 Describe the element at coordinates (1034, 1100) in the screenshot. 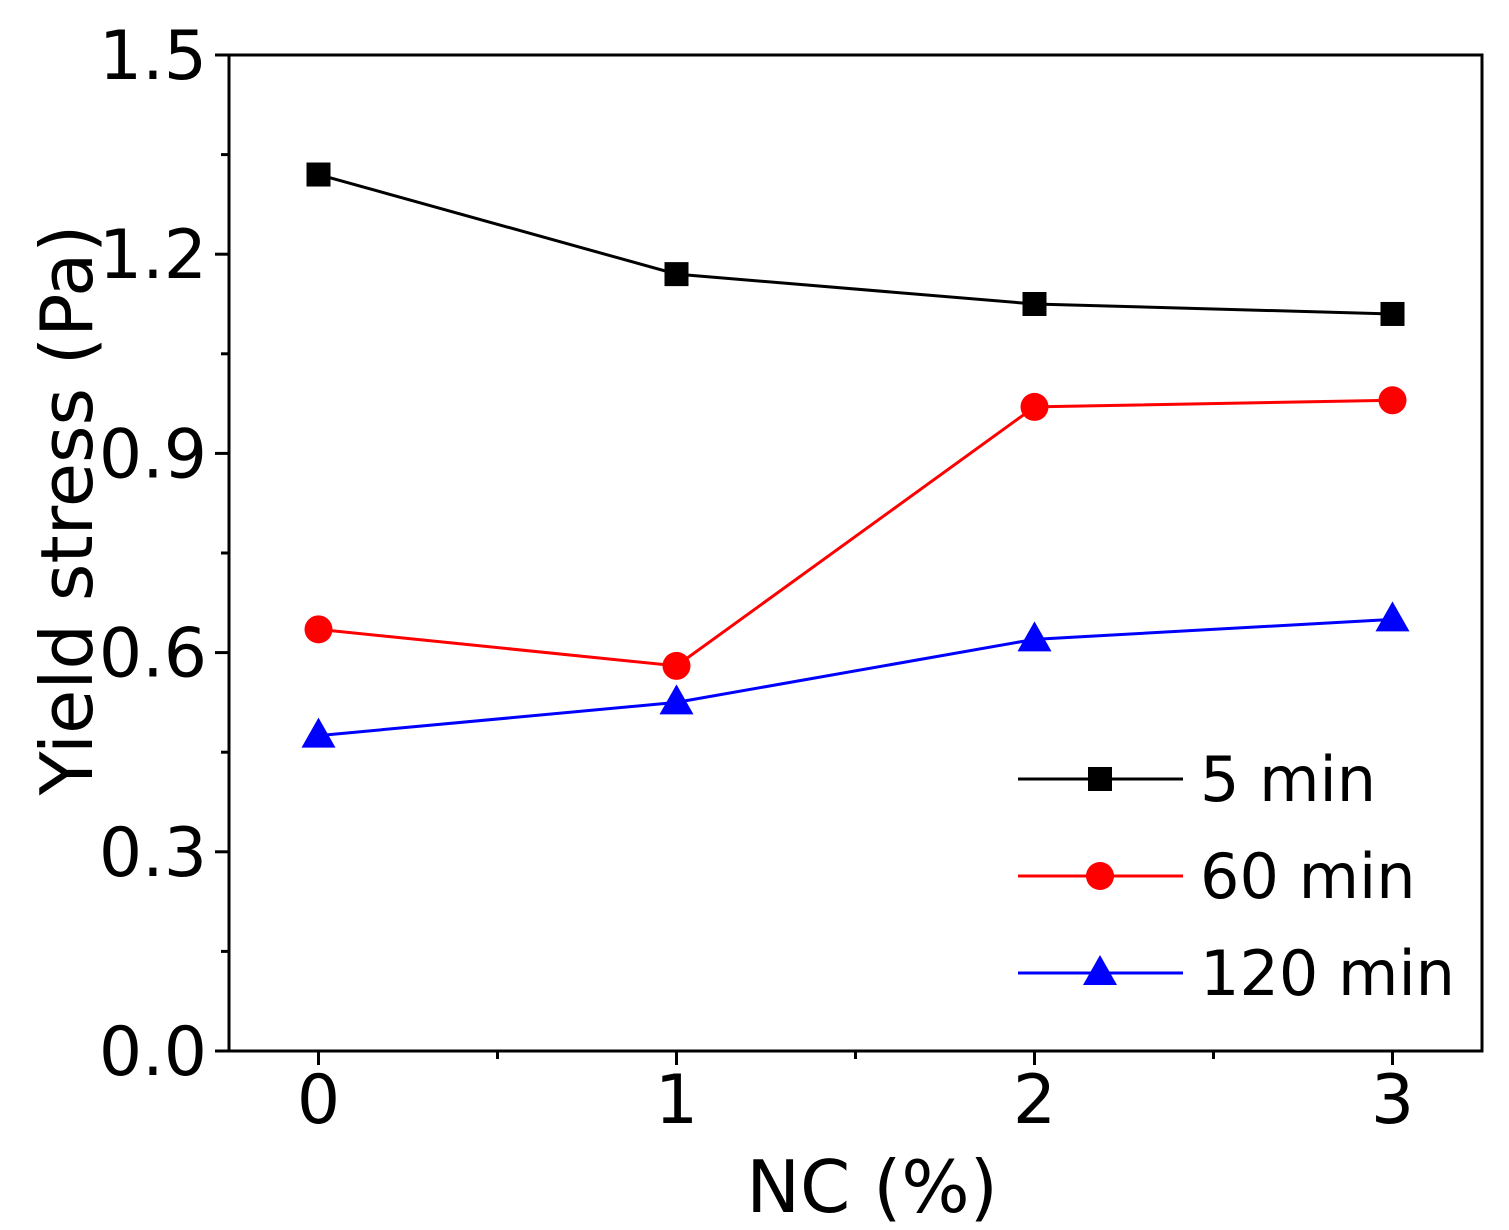

I see `x-tick-label: 2` at that location.